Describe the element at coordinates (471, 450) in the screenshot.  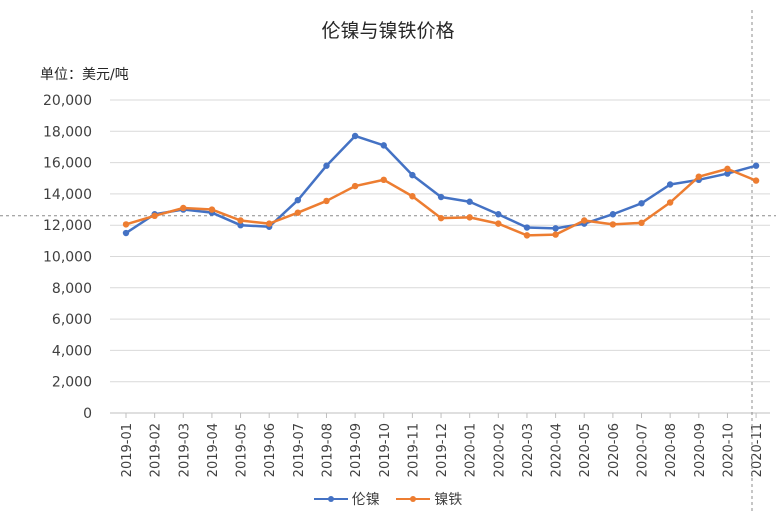
I see `x-tick-label: 2020-01` at that location.